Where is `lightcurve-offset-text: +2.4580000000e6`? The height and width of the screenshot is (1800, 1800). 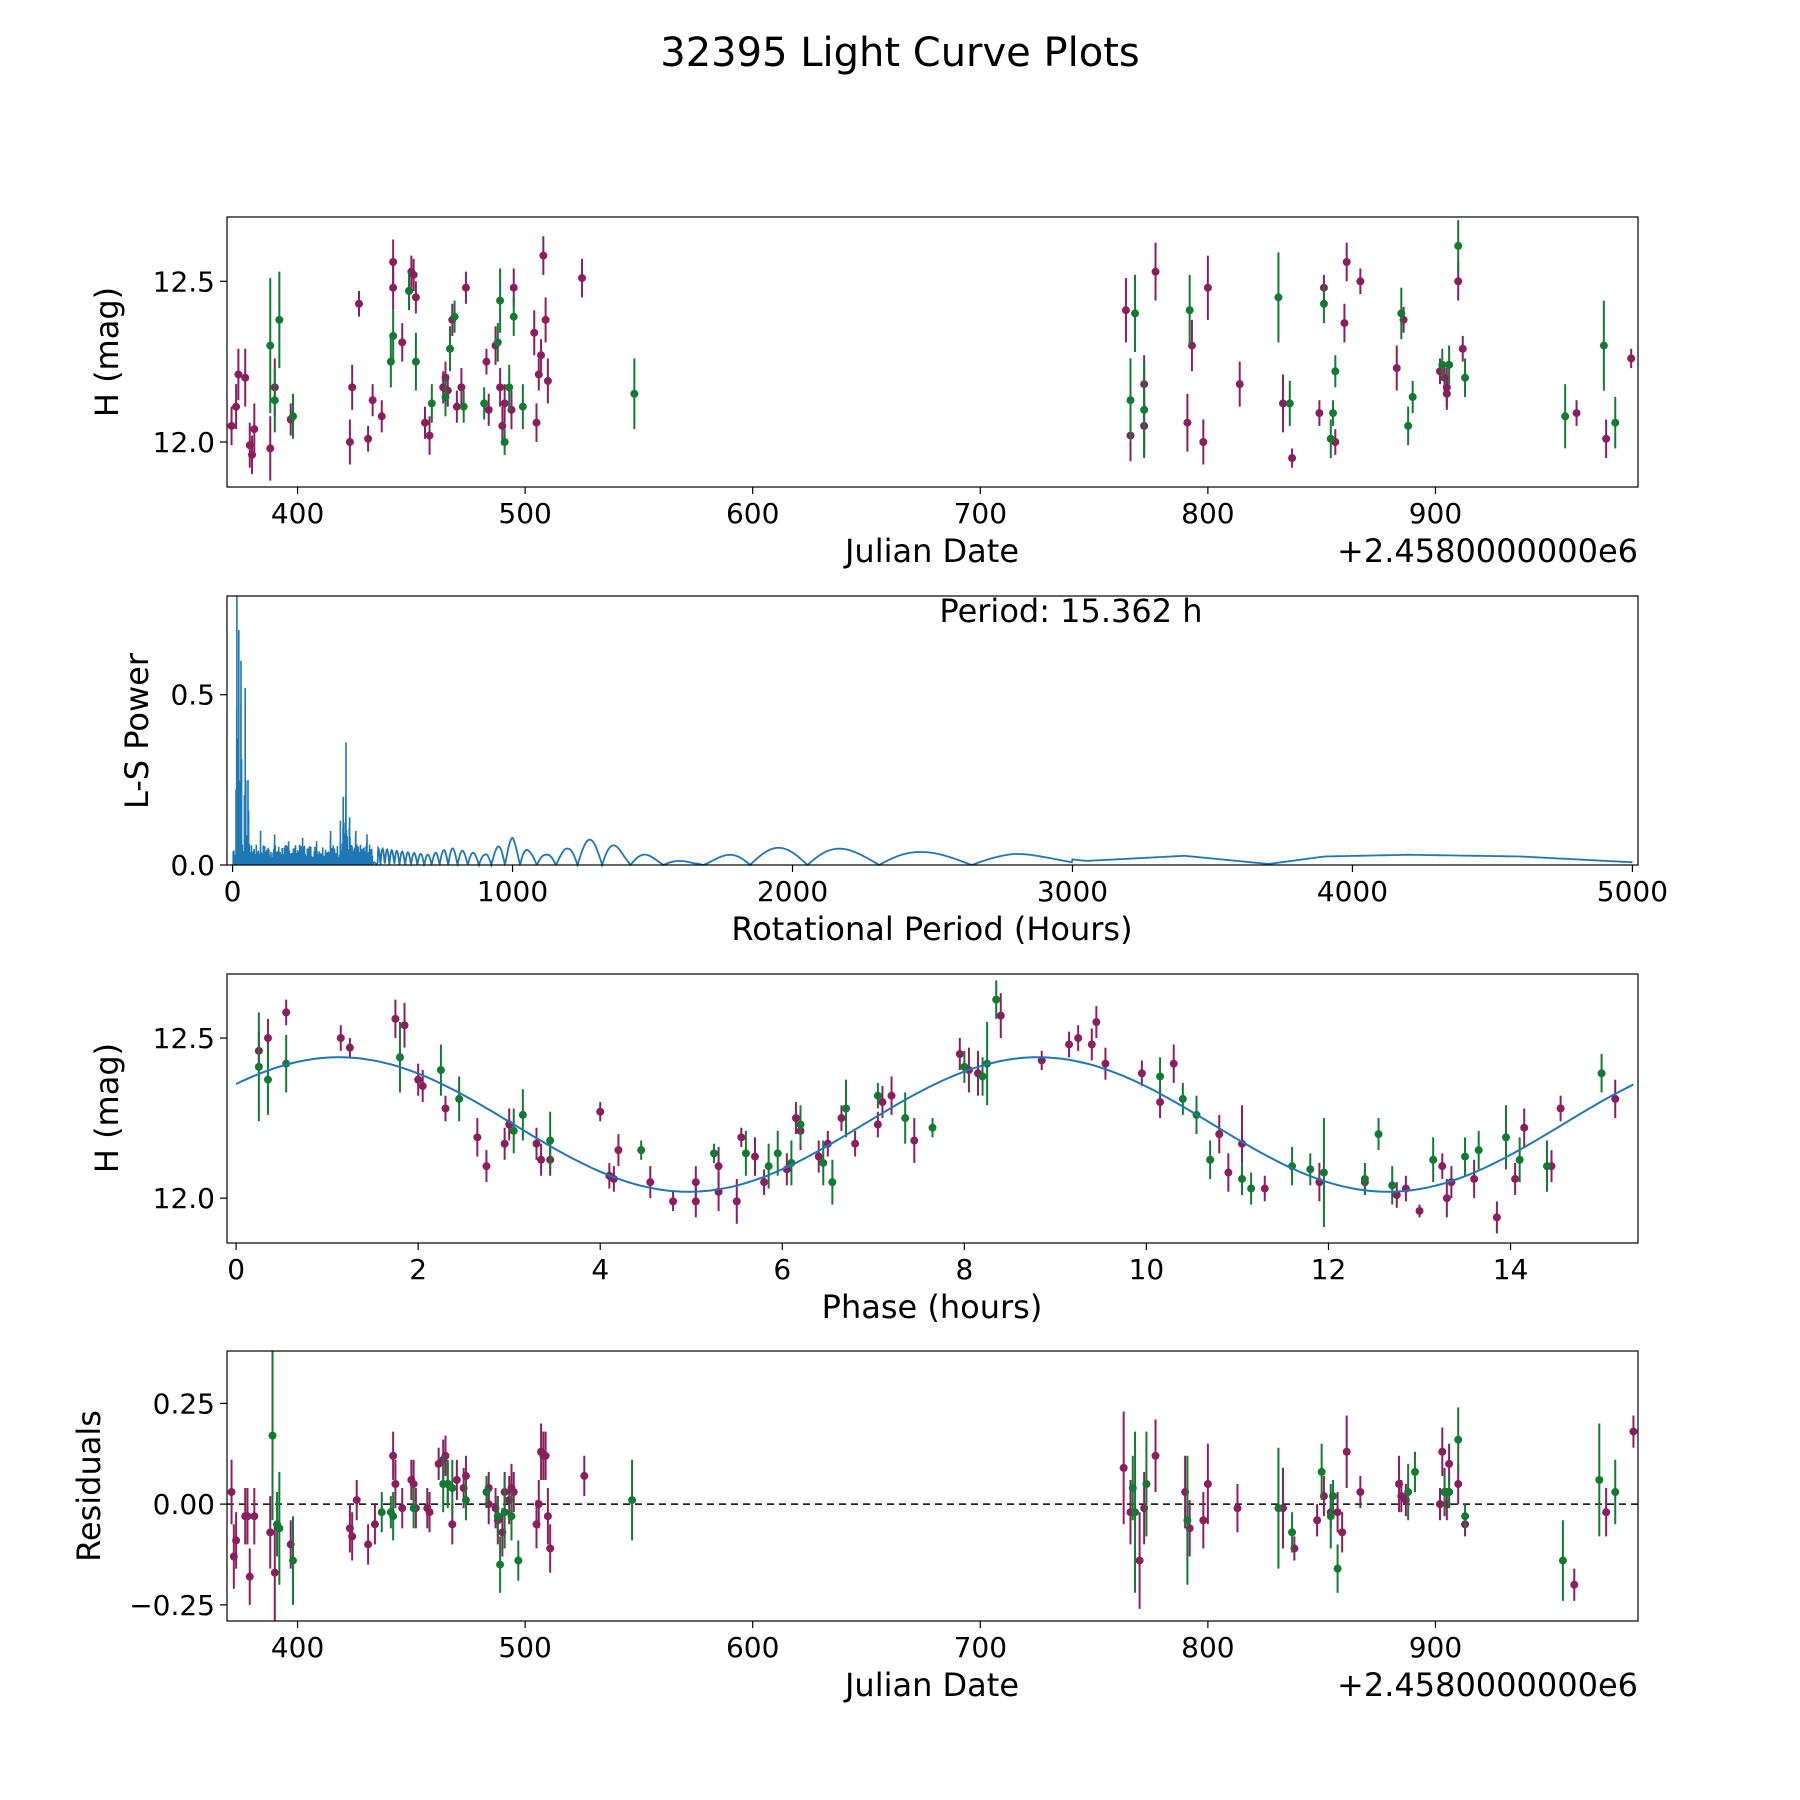 lightcurve-offset-text: +2.4580000000e6 is located at coordinates (1487, 551).